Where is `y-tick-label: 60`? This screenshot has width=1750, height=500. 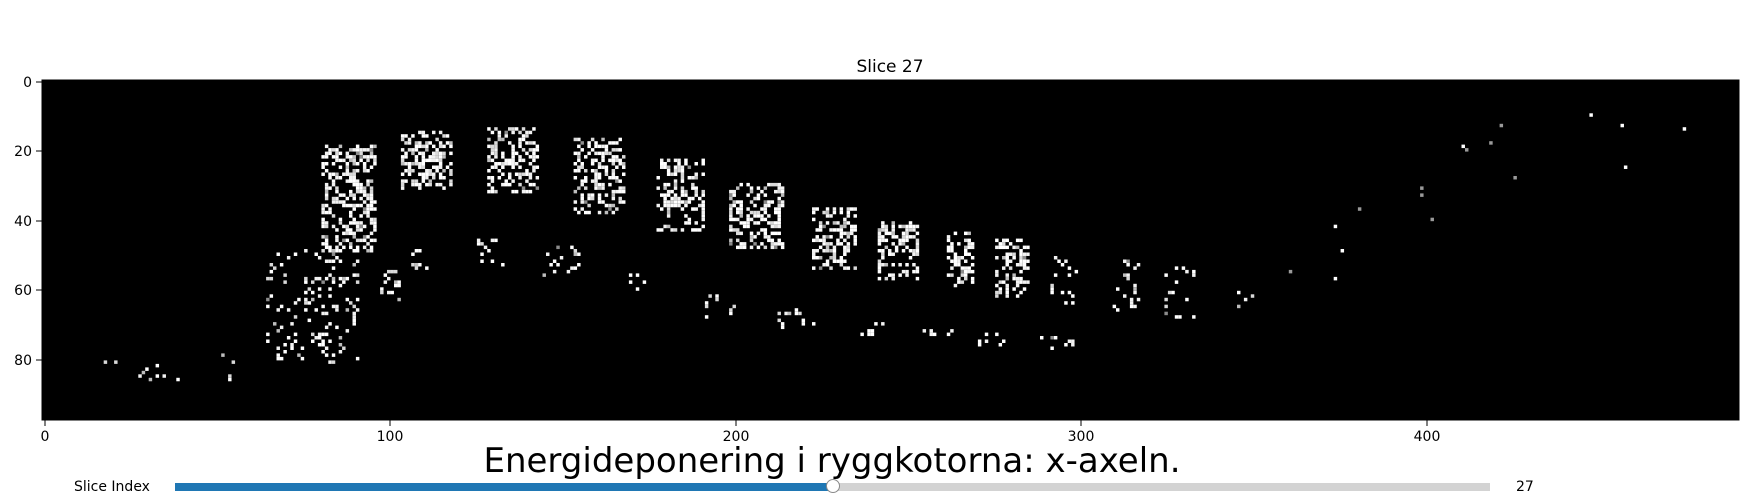
y-tick-label: 60 is located at coordinates (23, 291).